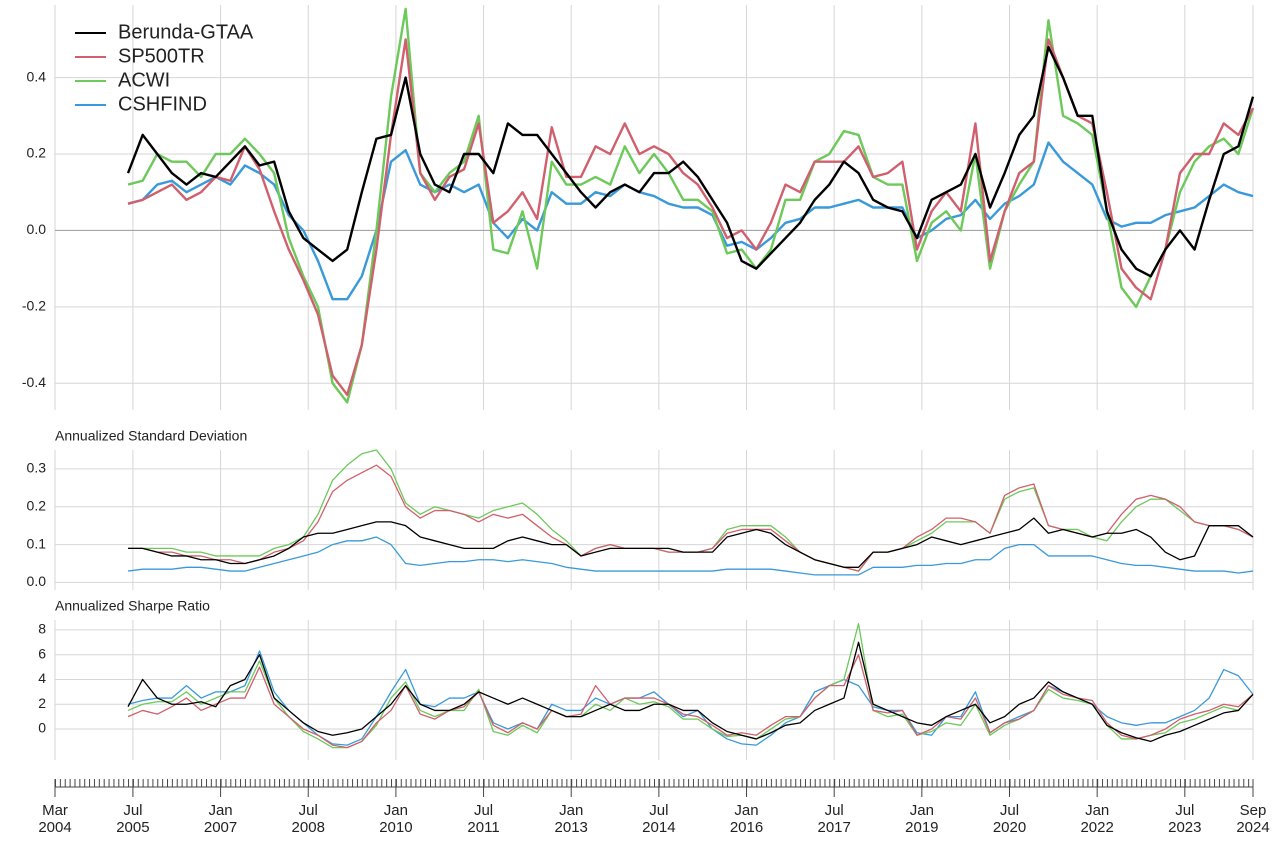  What do you see at coordinates (659, 819) in the screenshot?
I see `x-tick-label: Jul 2014` at bounding box center [659, 819].